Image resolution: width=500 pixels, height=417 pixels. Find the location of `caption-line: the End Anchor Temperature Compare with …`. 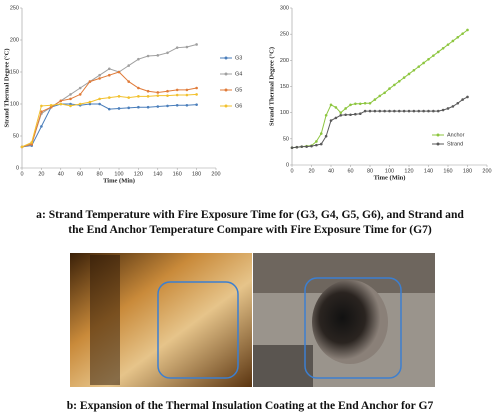

caption-line: the End Anchor Temperature Compare with … is located at coordinates (250, 229).